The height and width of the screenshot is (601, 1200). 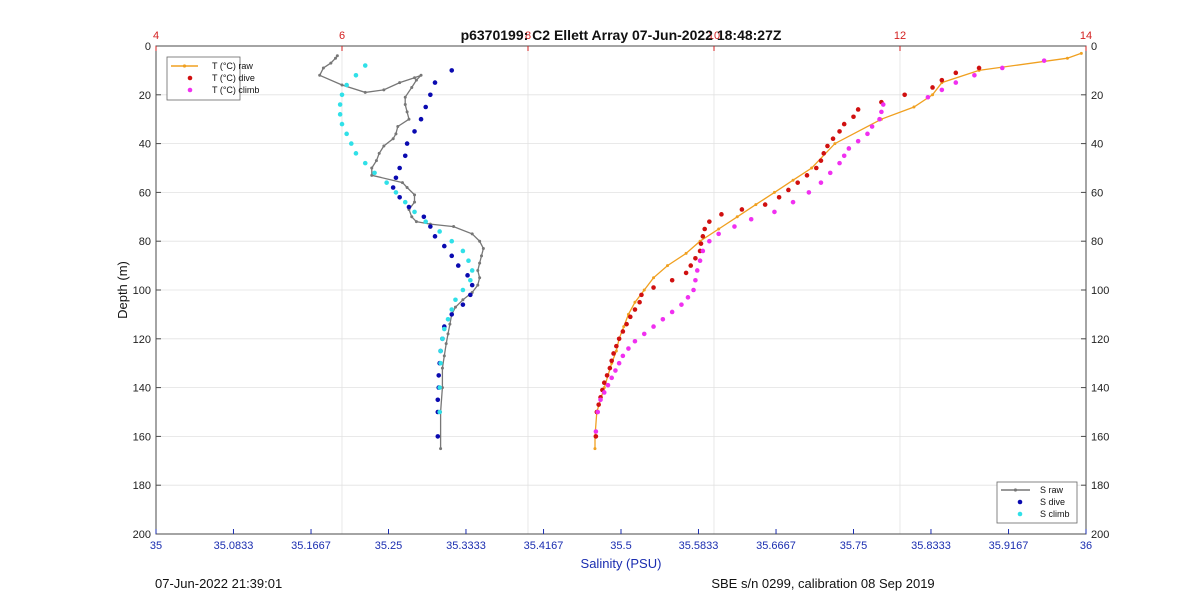 What do you see at coordinates (1020, 514) in the screenshot?
I see `legend-s-climb-marker` at bounding box center [1020, 514].